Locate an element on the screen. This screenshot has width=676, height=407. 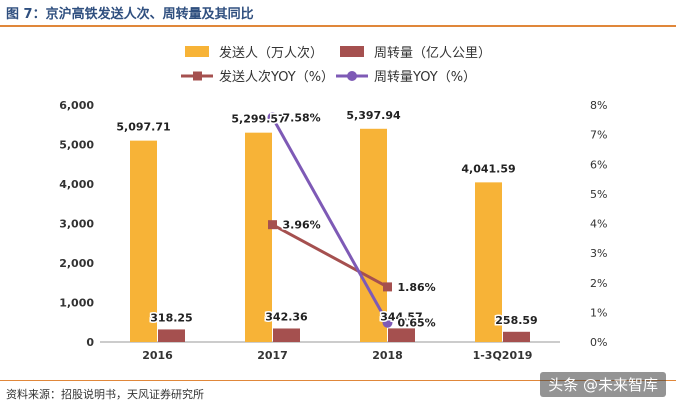
watermark: 头条 @未来智库 is located at coordinates (603, 384).